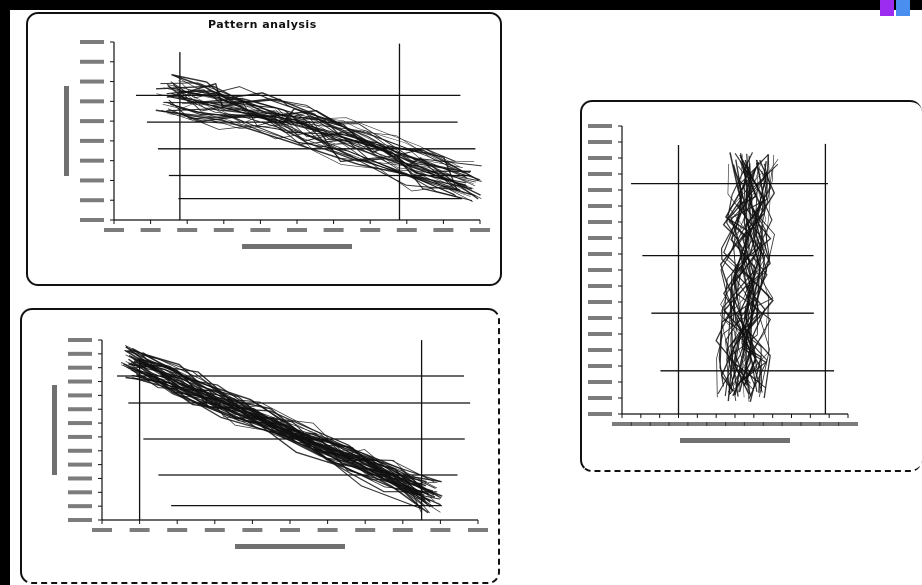 This screenshot has height=585, width=922. Describe the element at coordinates (903, 8) in the screenshot. I see `blue-corner-square` at that location.